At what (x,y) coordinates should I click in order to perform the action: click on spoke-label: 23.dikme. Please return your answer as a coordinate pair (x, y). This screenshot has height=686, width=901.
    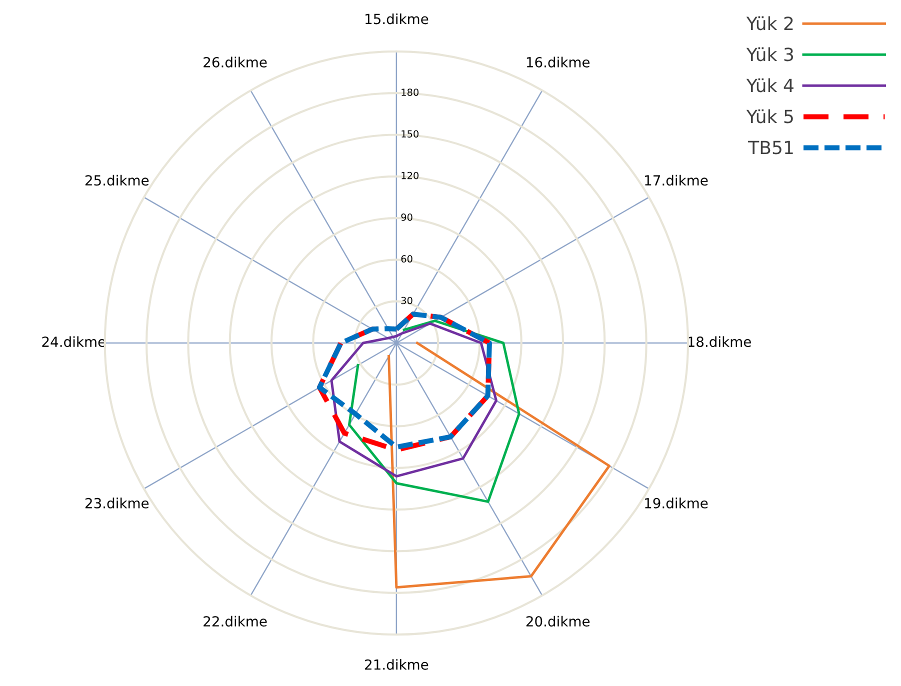
    Looking at the image, I should click on (117, 503).